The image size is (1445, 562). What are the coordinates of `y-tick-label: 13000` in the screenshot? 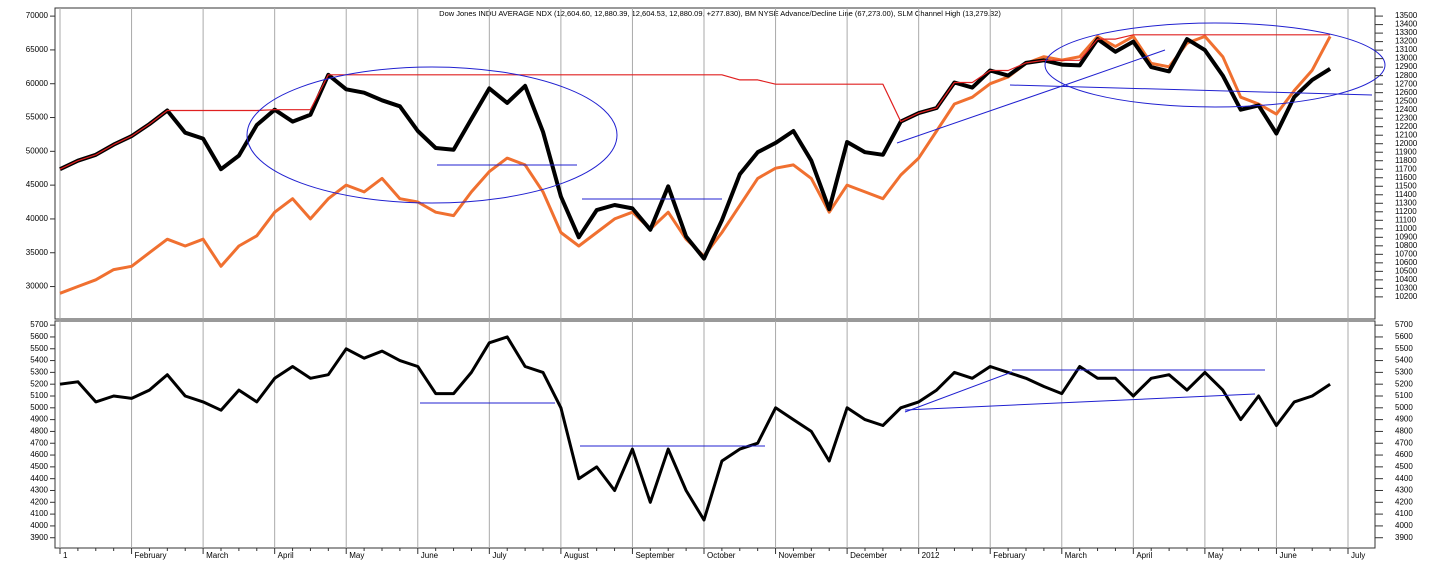 It's located at (1406, 58).